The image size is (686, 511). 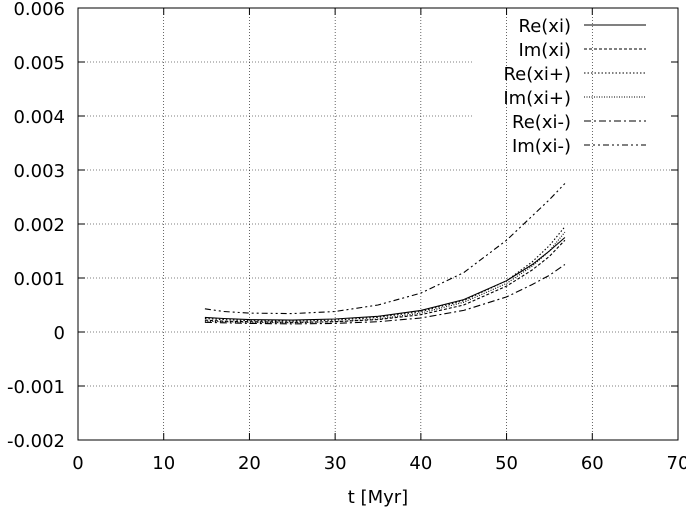 What do you see at coordinates (39, 225) in the screenshot?
I see `y-tick-label: 0.002` at bounding box center [39, 225].